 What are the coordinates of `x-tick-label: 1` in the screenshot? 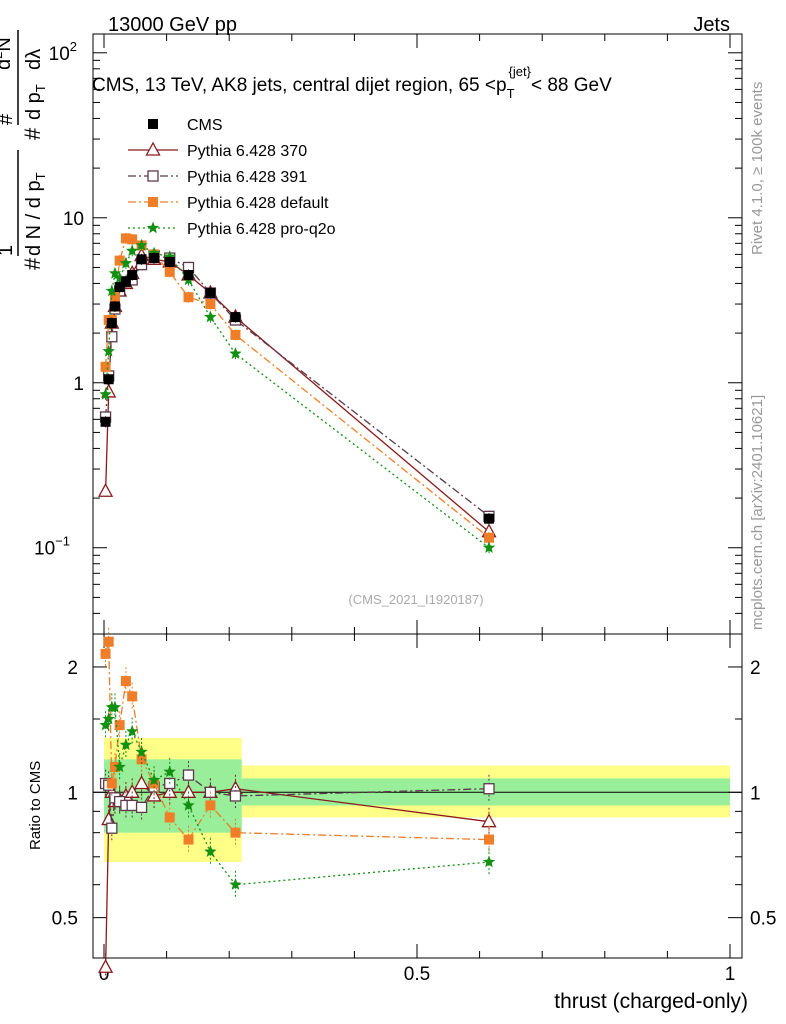 It's located at (730, 974).